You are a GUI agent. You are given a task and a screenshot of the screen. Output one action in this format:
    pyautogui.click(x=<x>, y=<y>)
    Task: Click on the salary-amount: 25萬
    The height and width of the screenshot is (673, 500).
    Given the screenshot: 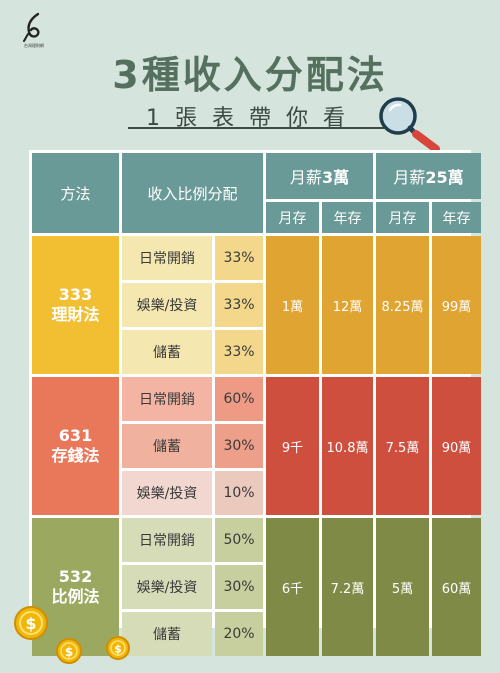 What is the action you would take?
    pyautogui.click(x=444, y=177)
    